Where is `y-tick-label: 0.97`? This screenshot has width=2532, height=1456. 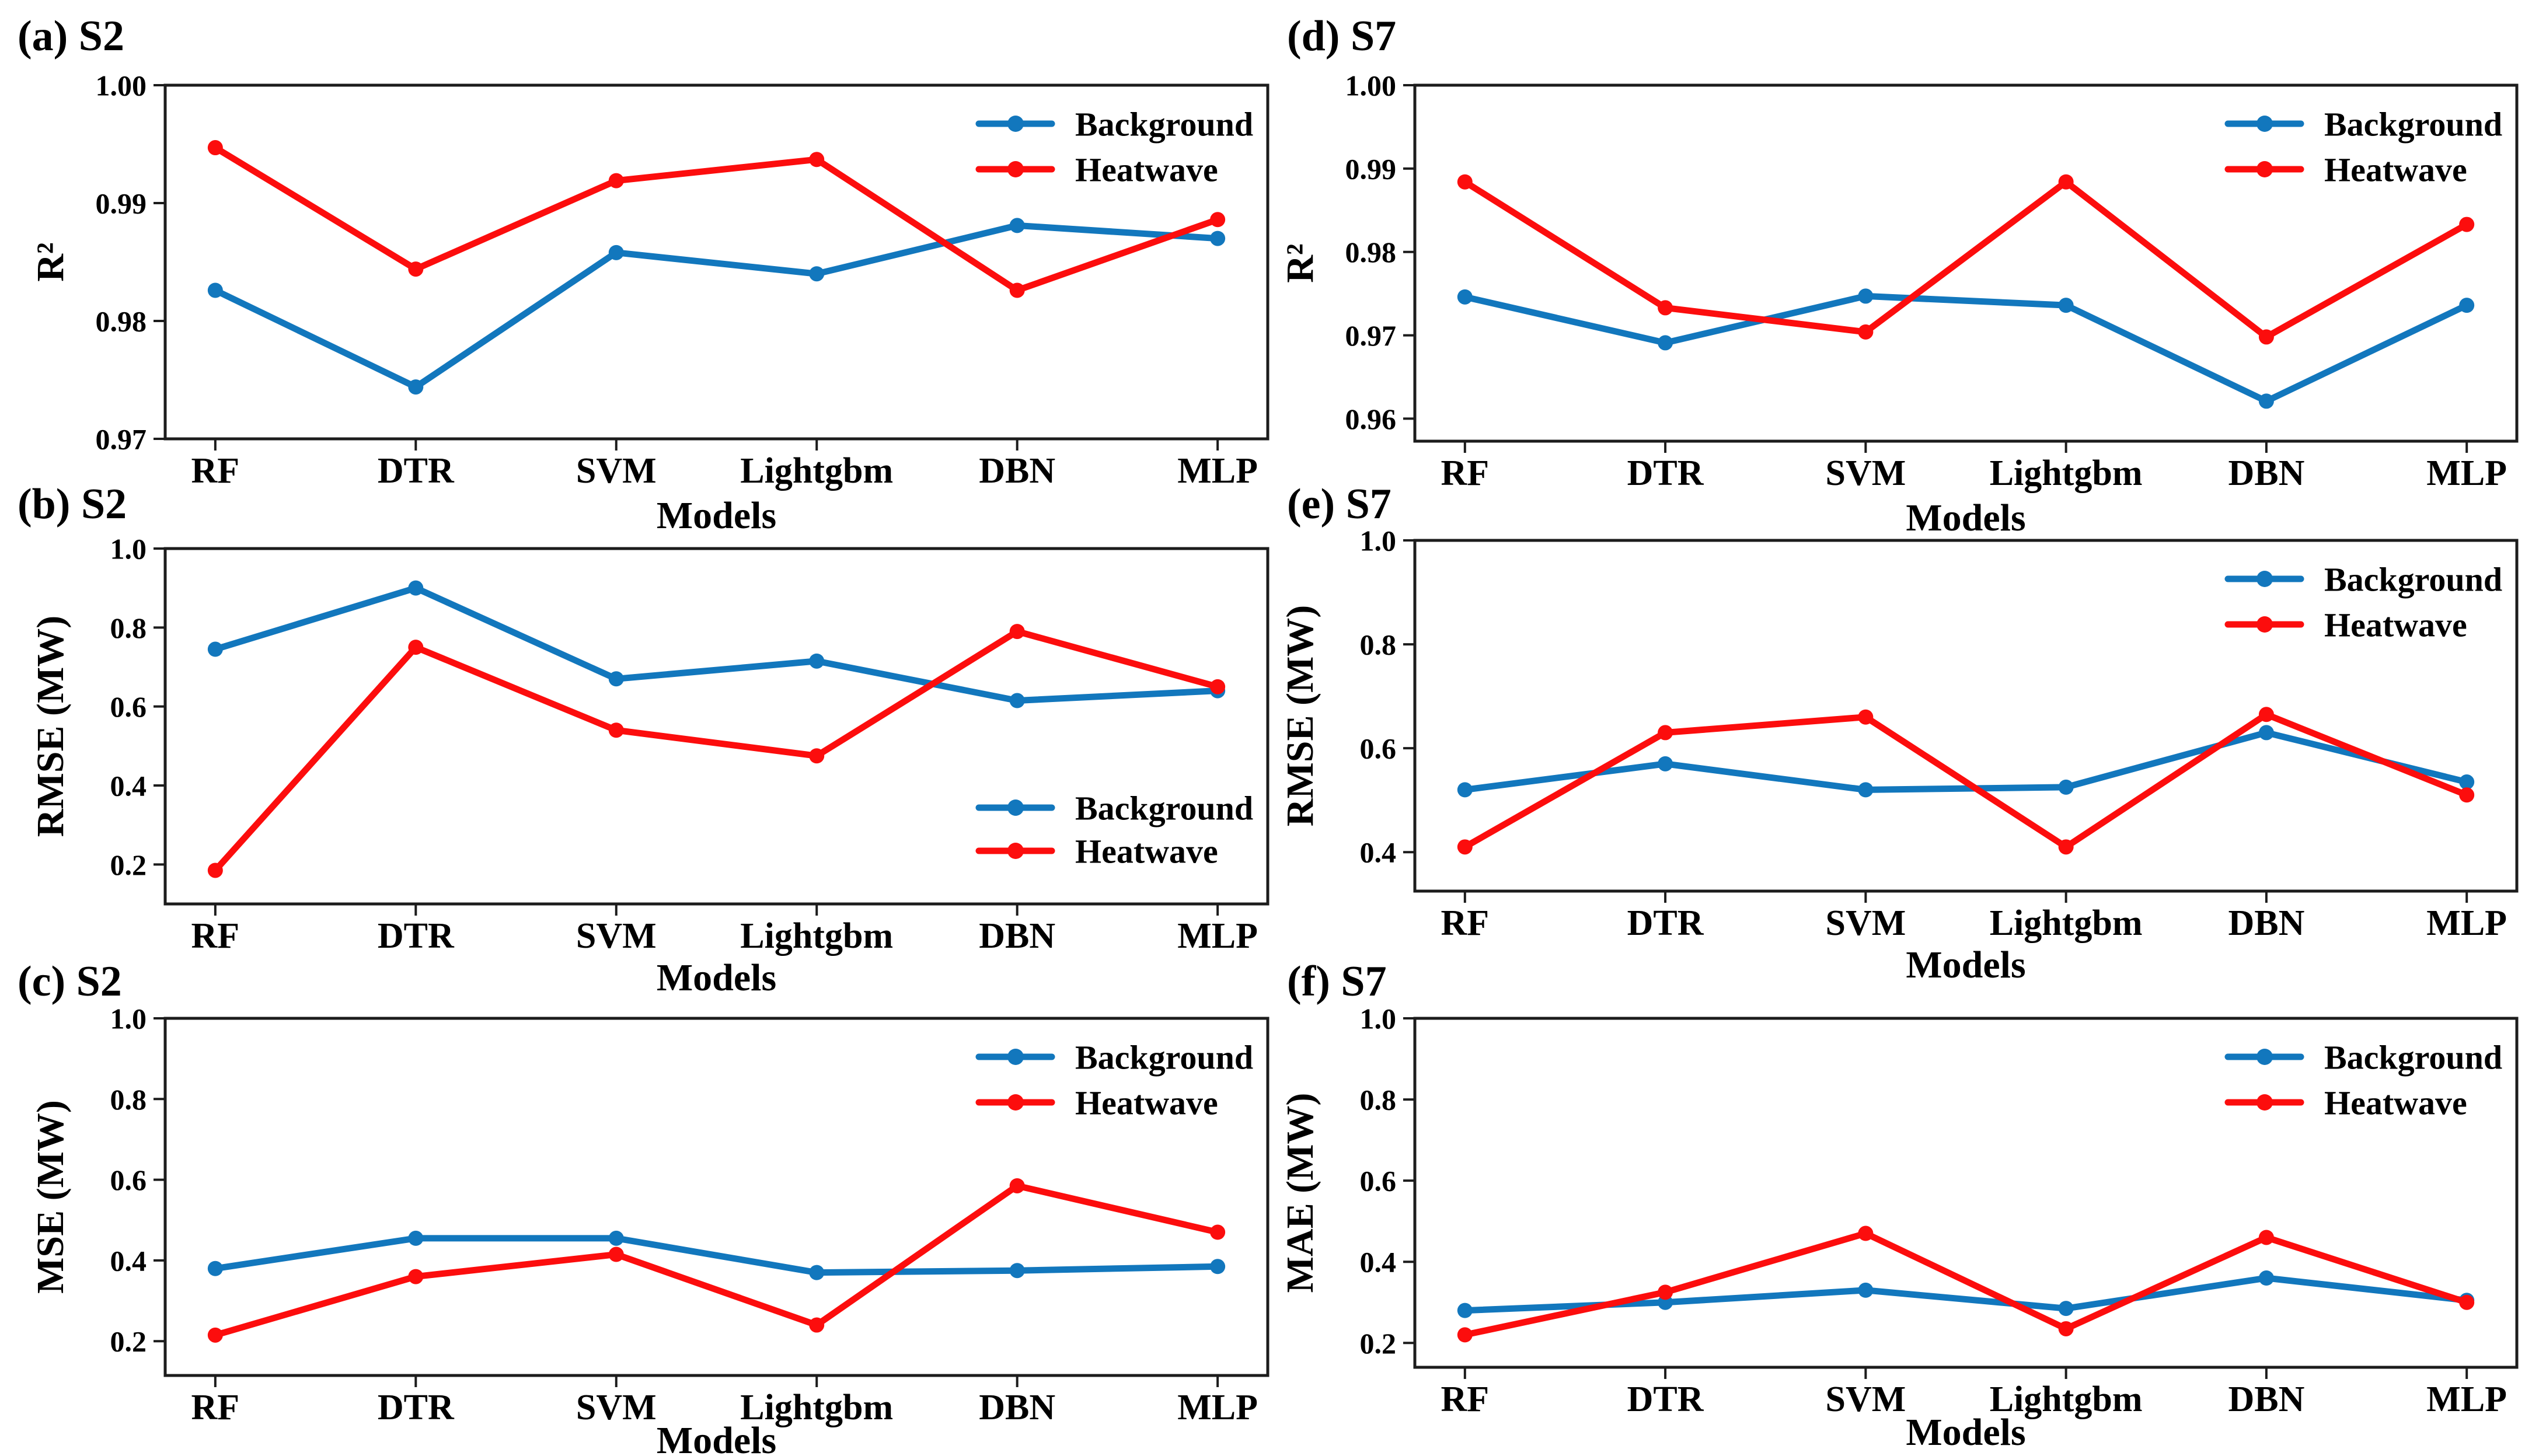 y-tick-label: 0.97 is located at coordinates (1371, 336).